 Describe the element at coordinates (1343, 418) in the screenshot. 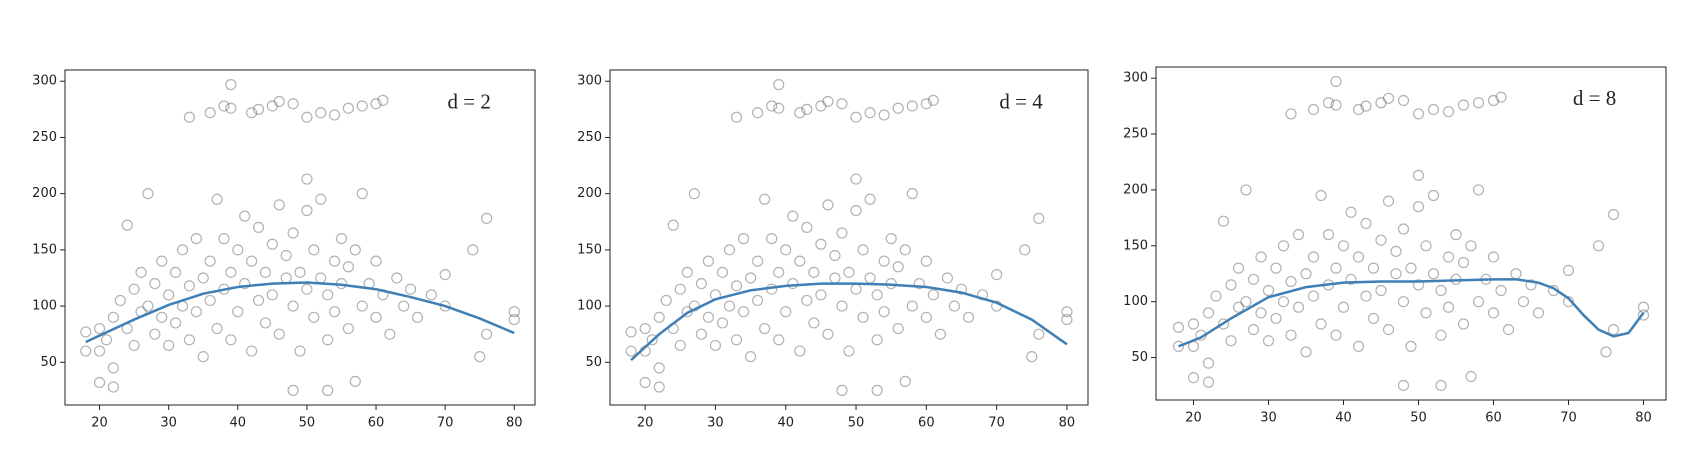

I see `x-tick-label: 40` at that location.